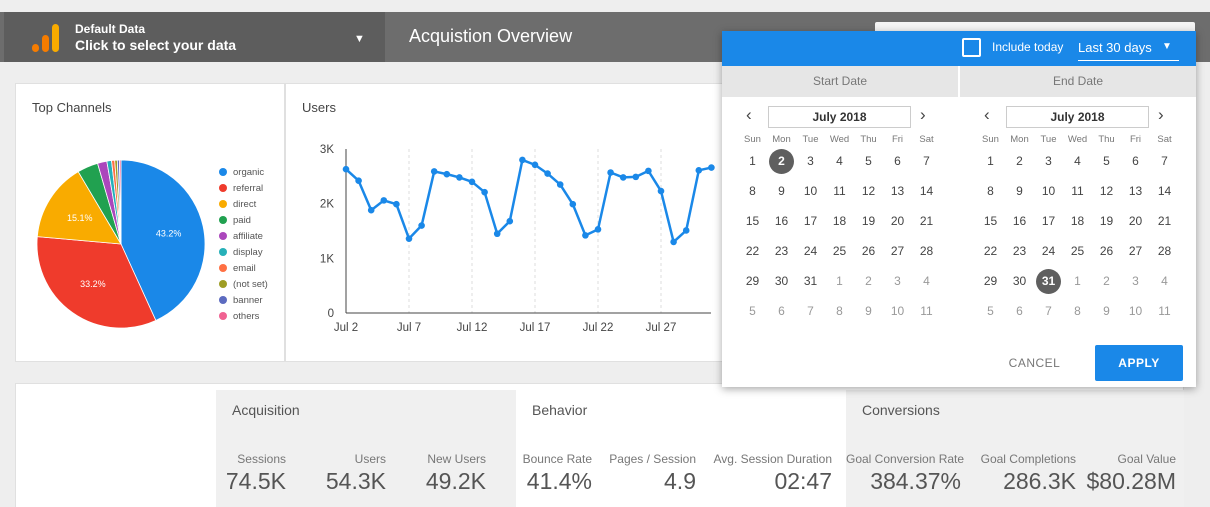 This screenshot has height=507, width=1210. Describe the element at coordinates (1028, 47) in the screenshot. I see `include-today-label: Include today` at that location.